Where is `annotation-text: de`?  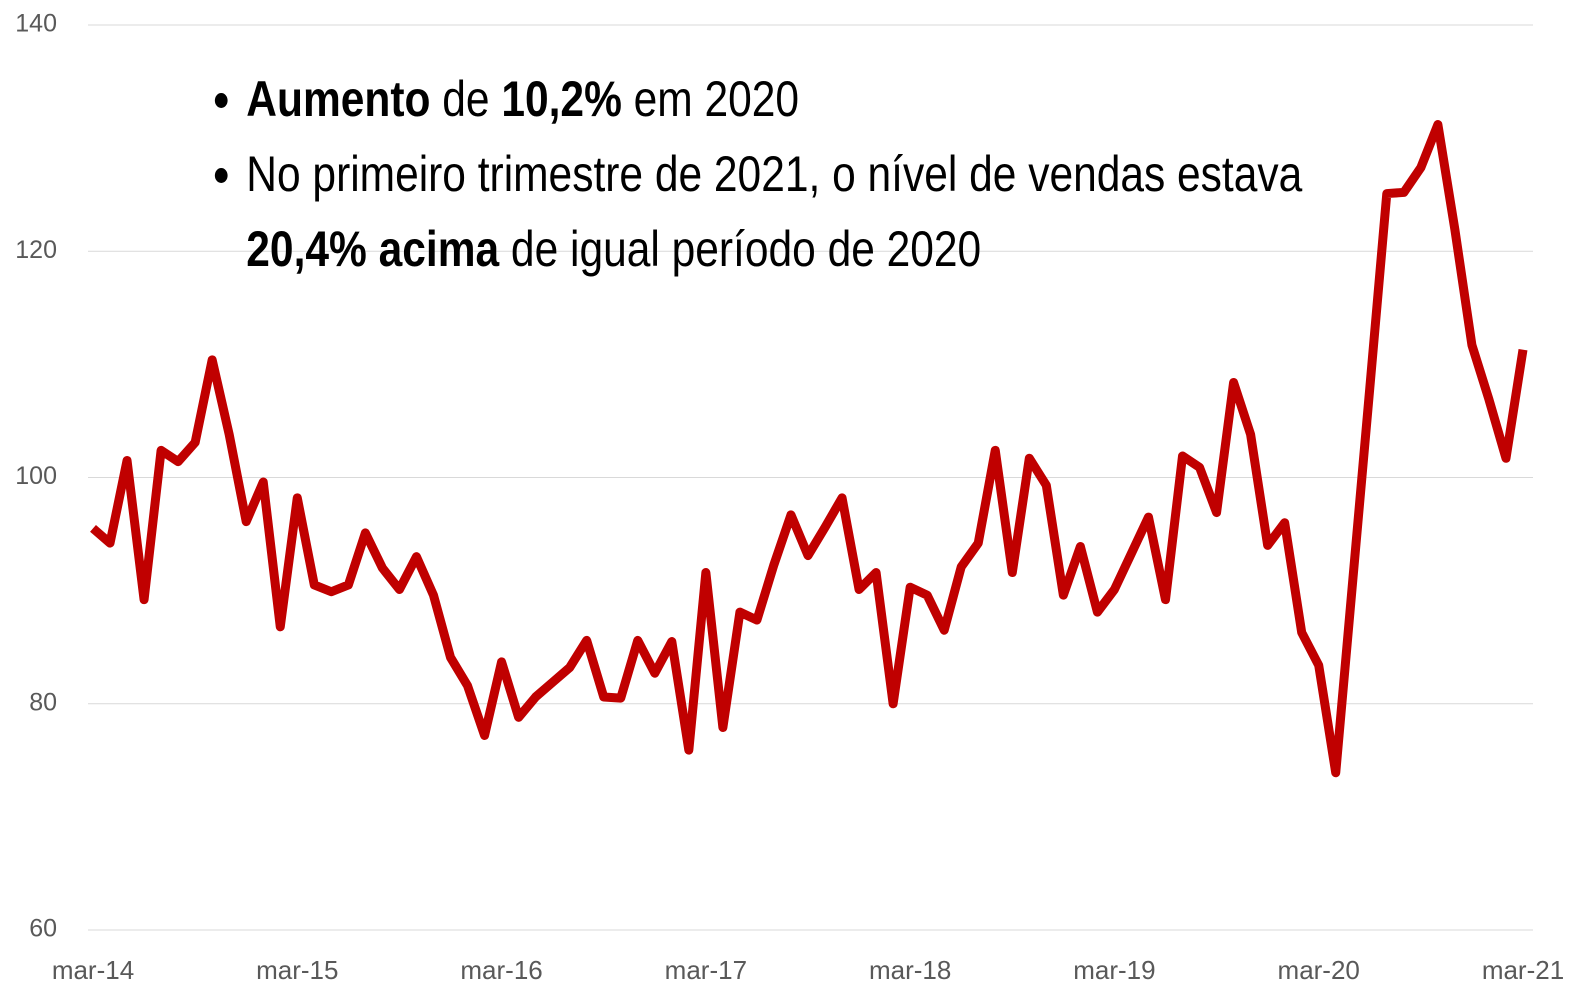 annotation-text: de is located at coordinates (466, 99).